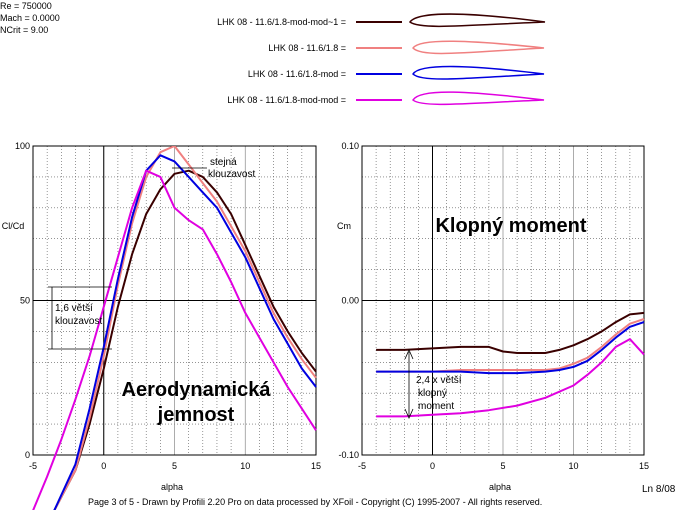 This screenshot has height=510, width=700. What do you see at coordinates (25, 301) in the screenshot?
I see `y-tick-label: 50` at bounding box center [25, 301].